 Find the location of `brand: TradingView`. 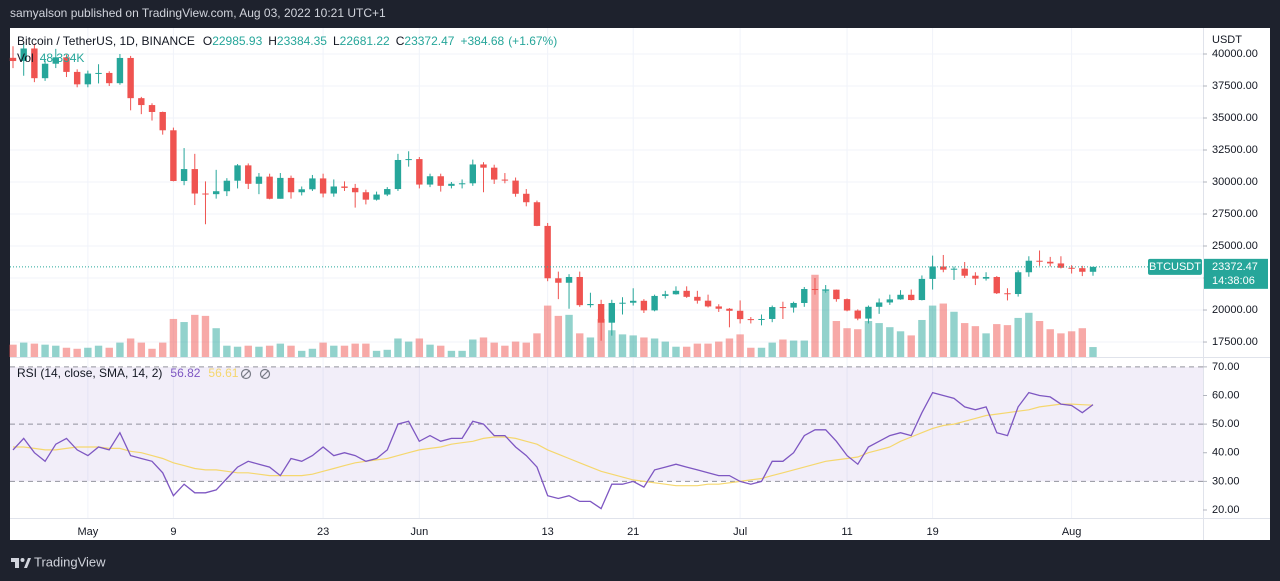

brand: TradingView is located at coordinates (70, 561).